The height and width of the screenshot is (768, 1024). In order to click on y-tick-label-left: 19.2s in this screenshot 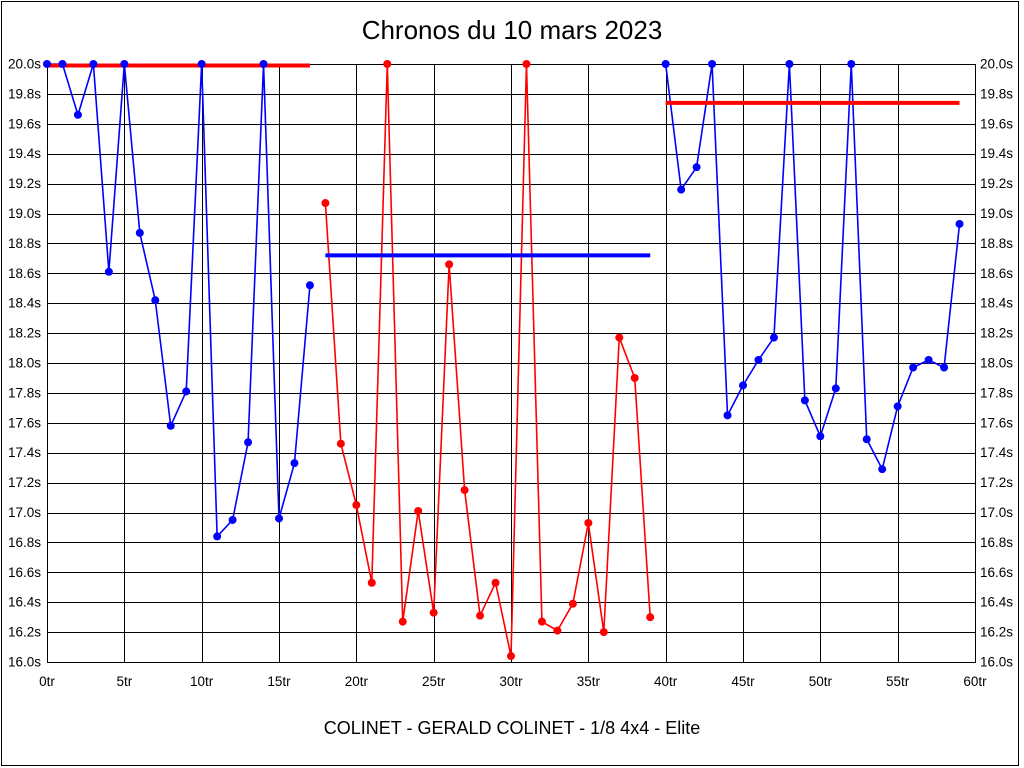, I will do `click(24, 183)`.